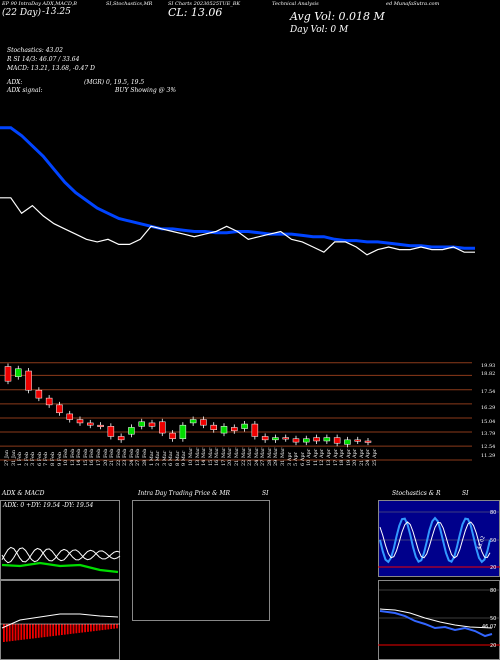  What do you see at coordinates (15, 82) in the screenshot?
I see `adx-label: ADX:` at bounding box center [15, 82].